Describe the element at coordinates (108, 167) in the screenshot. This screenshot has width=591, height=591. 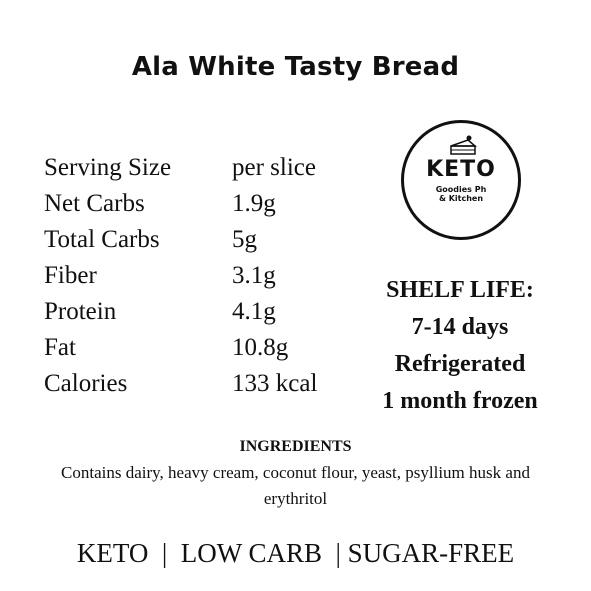
I see `nutrition-label: Serving Size` at that location.